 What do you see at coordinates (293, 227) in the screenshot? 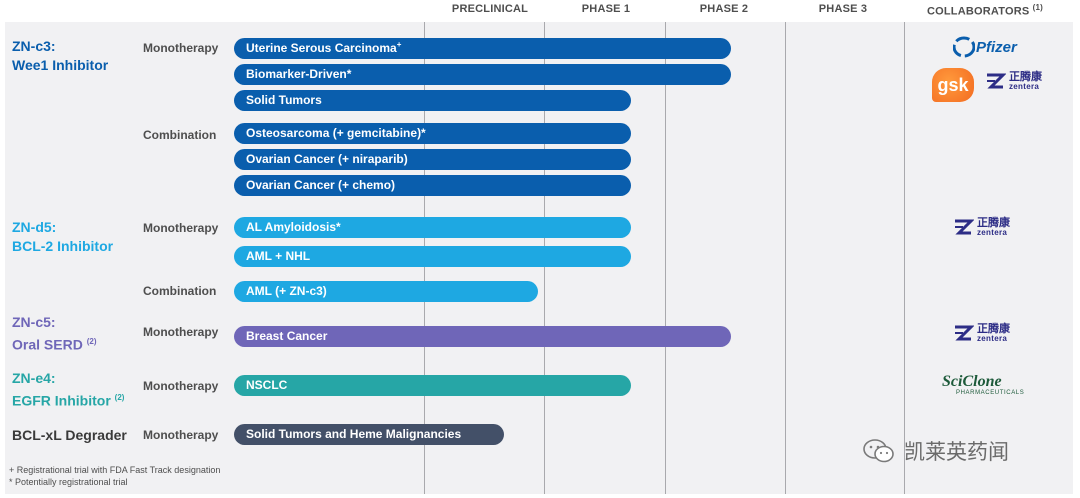
I see `indication-label: AL Amyloidosis*` at bounding box center [293, 227].